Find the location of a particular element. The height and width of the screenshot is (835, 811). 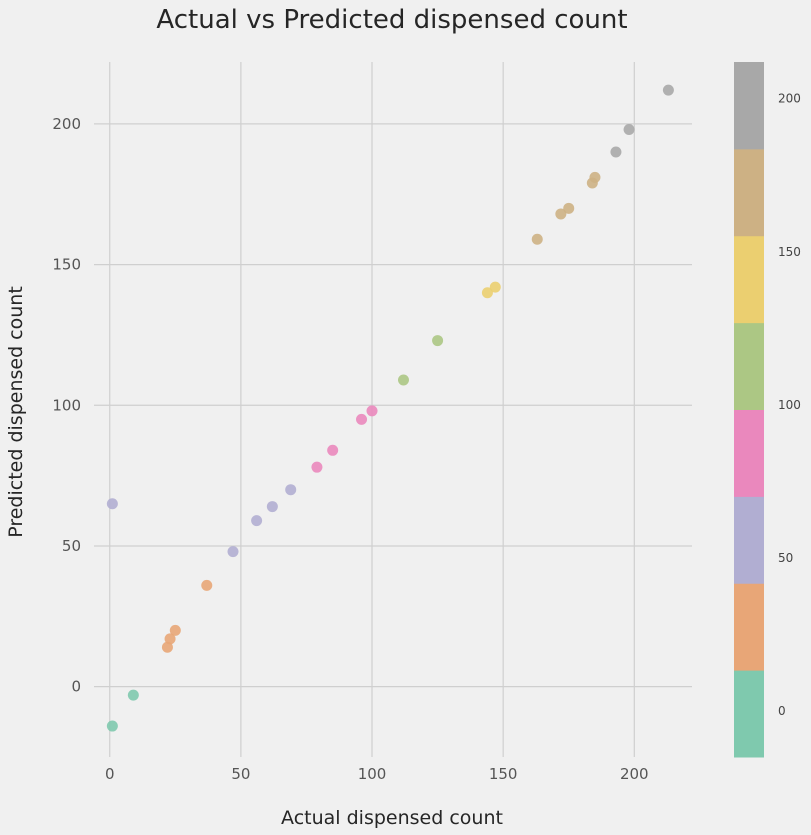

x-tick-label: 50 is located at coordinates (240, 774).